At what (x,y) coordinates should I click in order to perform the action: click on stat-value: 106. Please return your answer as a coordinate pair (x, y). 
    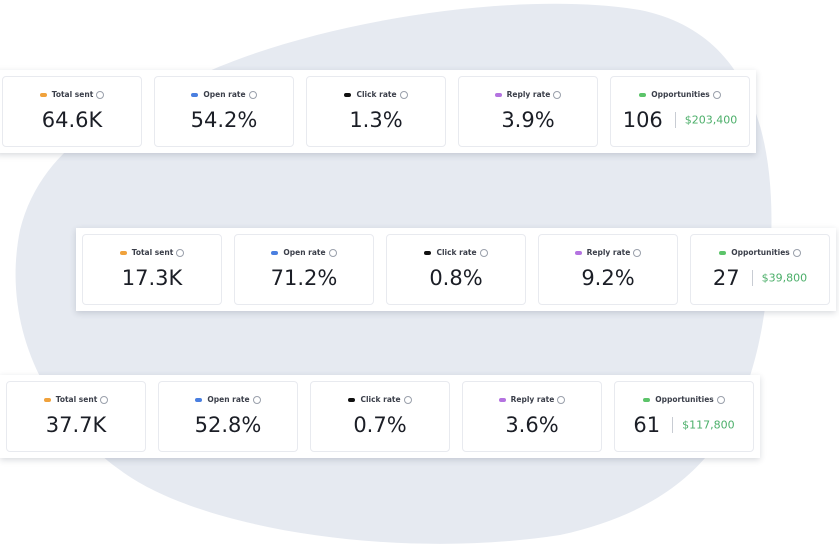
    Looking at the image, I should click on (642, 120).